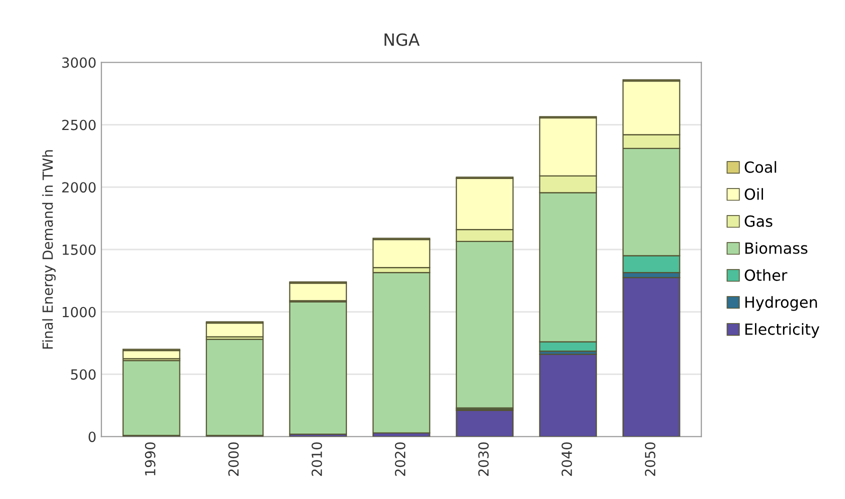  What do you see at coordinates (483, 459) in the screenshot?
I see `x-tick-label: 2030` at bounding box center [483, 459].